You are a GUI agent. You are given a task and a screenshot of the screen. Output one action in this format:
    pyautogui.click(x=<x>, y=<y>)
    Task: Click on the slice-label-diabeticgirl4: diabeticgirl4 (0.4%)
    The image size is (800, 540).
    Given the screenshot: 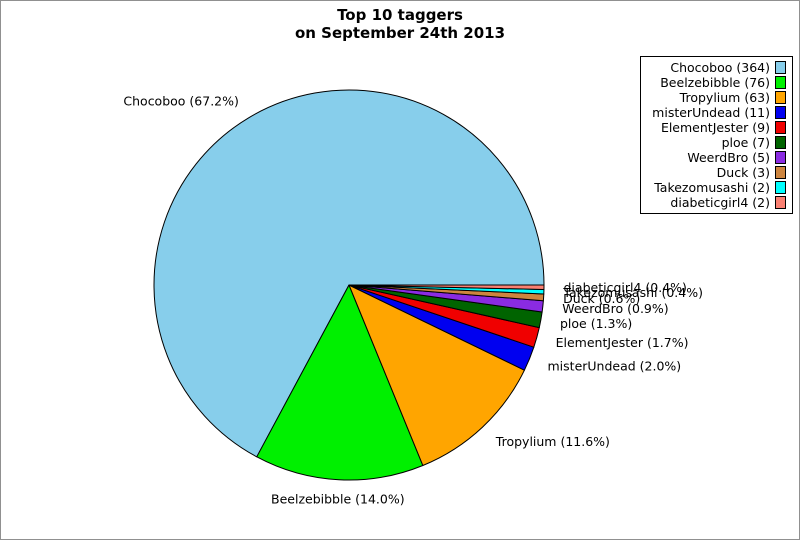 What is the action you would take?
    pyautogui.click(x=625, y=287)
    